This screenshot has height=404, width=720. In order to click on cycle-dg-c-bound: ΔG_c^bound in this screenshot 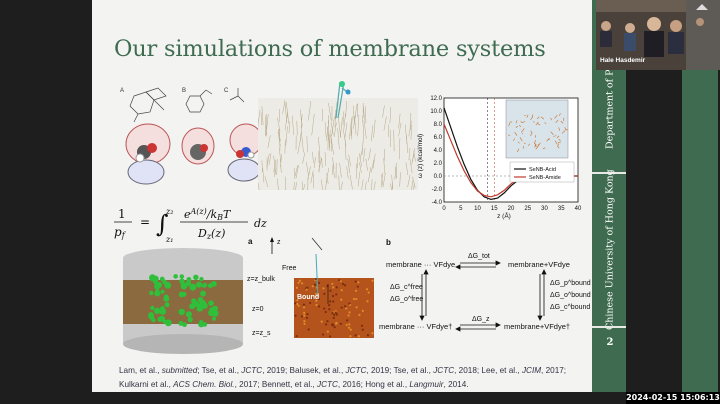, I will do `click(570, 307)`.